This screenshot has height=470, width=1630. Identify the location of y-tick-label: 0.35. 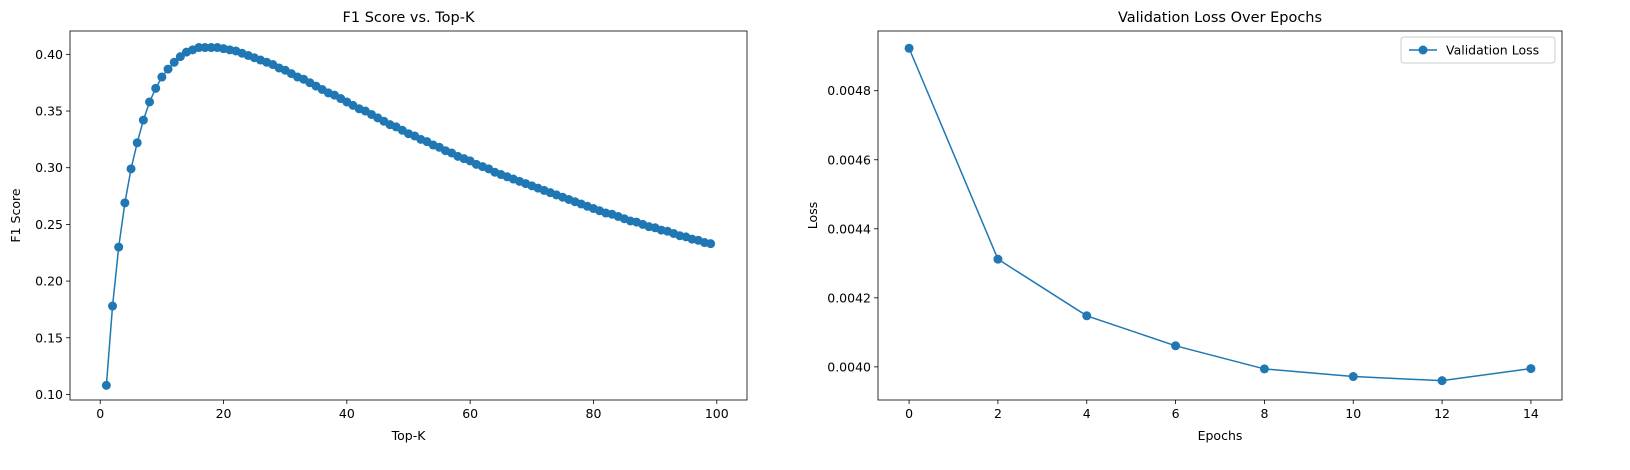
(49, 111).